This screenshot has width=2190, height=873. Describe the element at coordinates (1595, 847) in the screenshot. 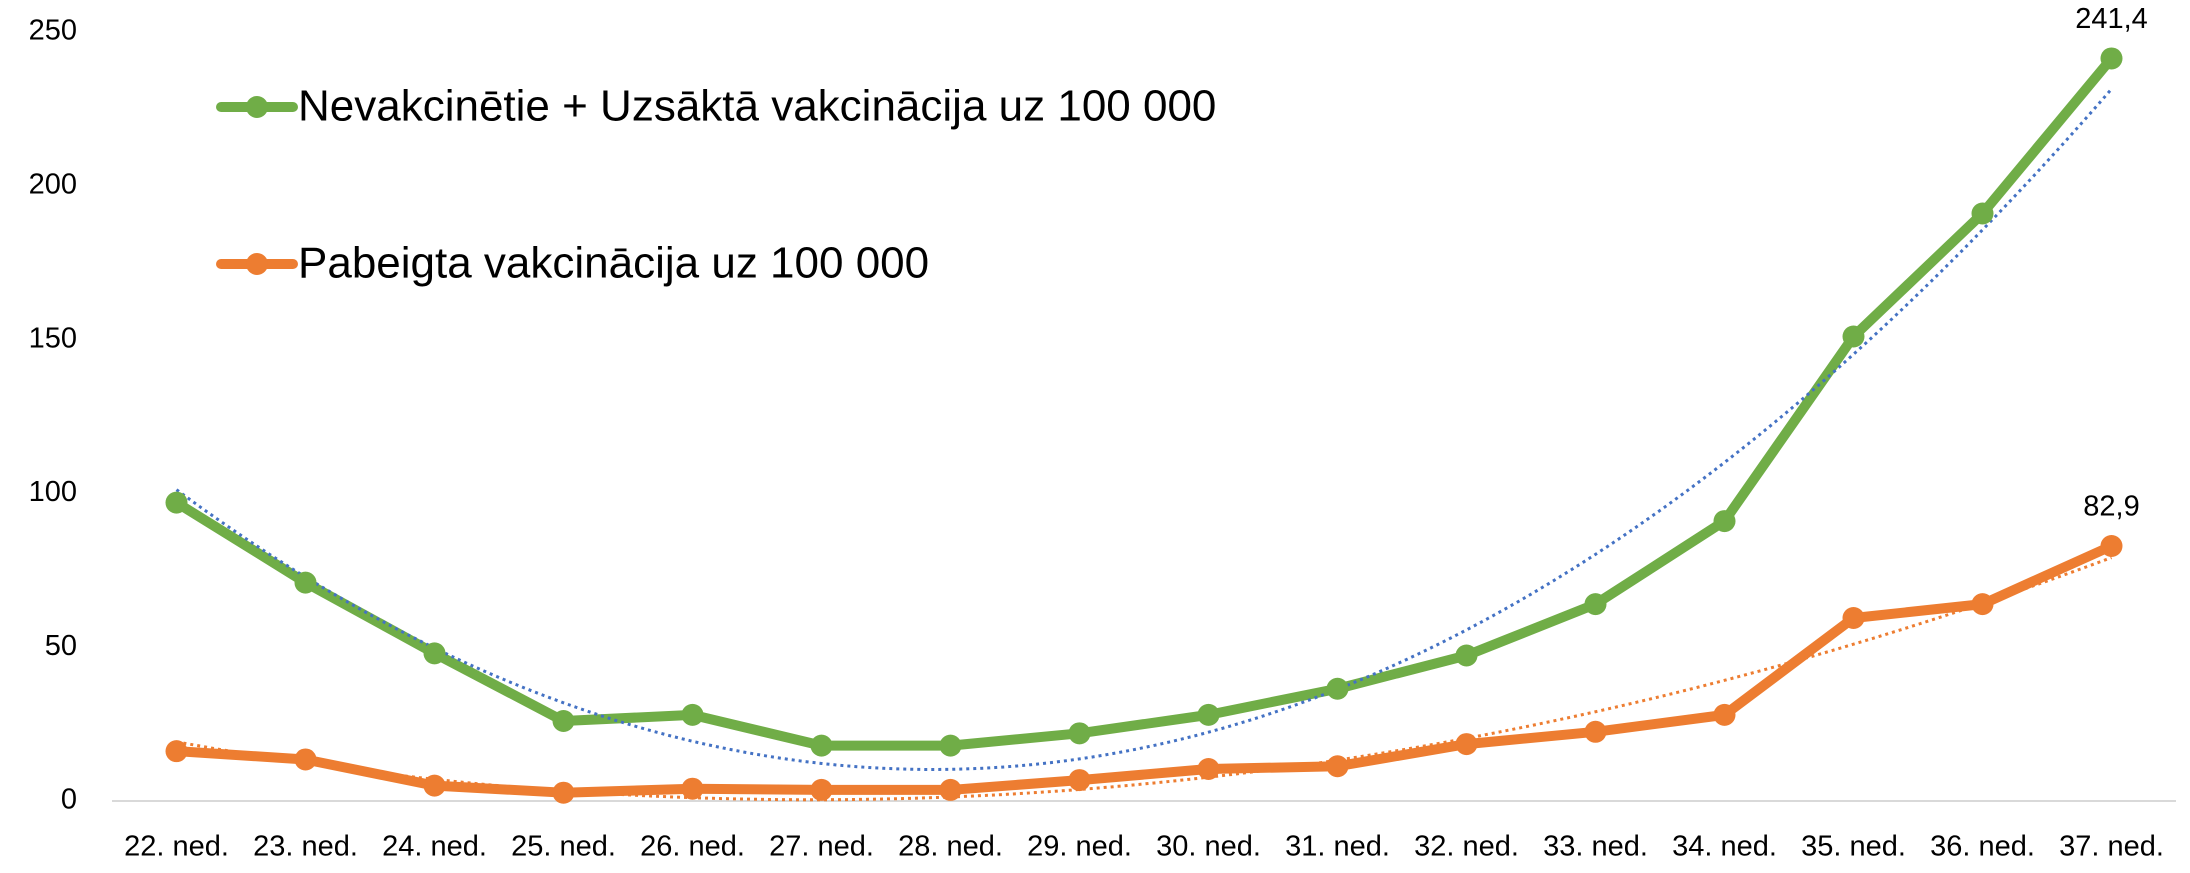

I see `x-tick-label: 33. ned.` at that location.